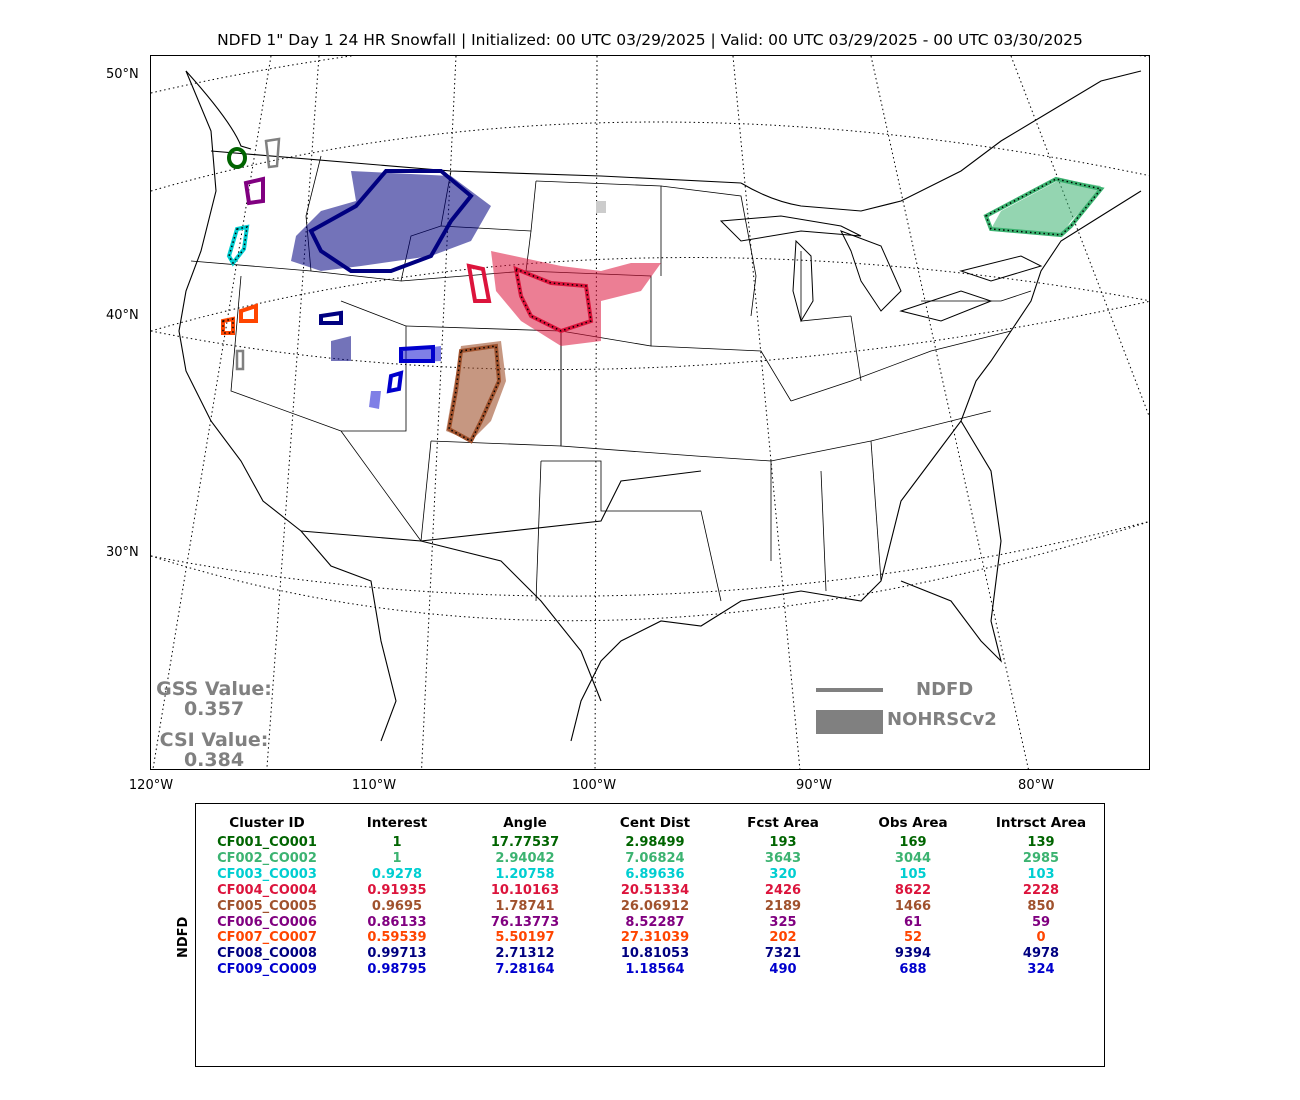  I want to click on table-cell-cluster-id: CF008_CO008, so click(267, 954).